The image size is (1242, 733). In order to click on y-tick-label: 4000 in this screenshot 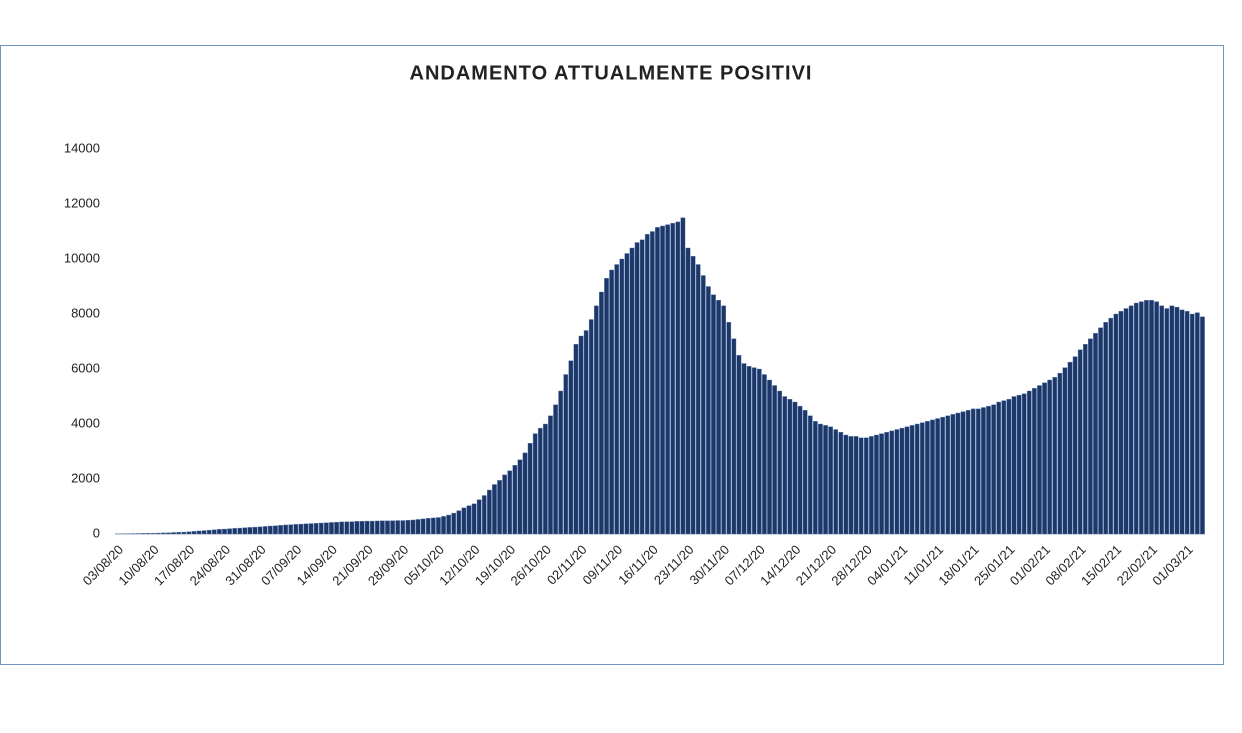, I will do `click(85, 422)`.